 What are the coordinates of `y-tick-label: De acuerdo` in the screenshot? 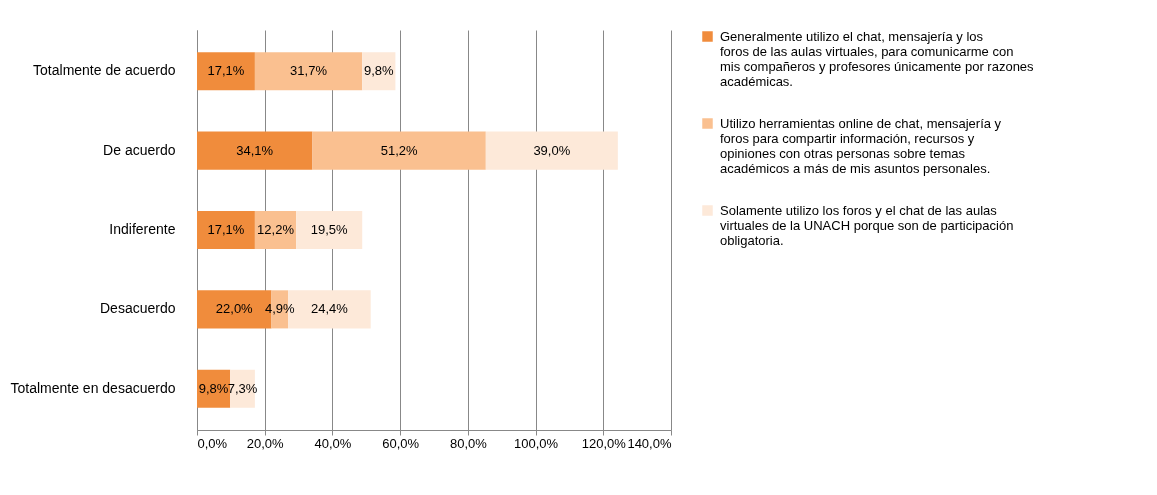 It's located at (139, 149).